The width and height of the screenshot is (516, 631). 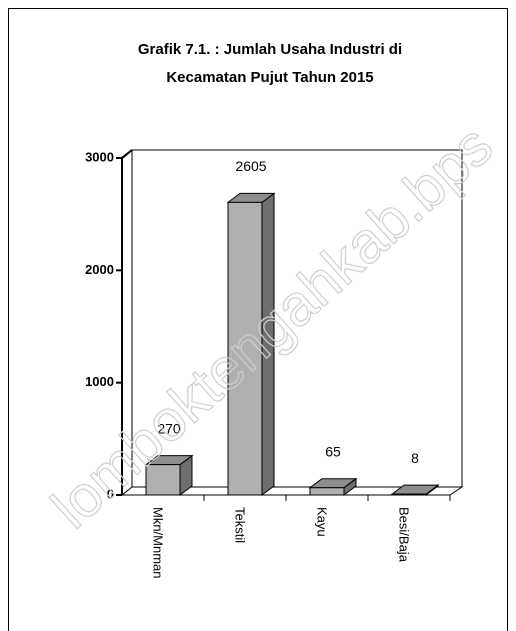 I want to click on y-tick-label: 0, so click(x=110, y=493).